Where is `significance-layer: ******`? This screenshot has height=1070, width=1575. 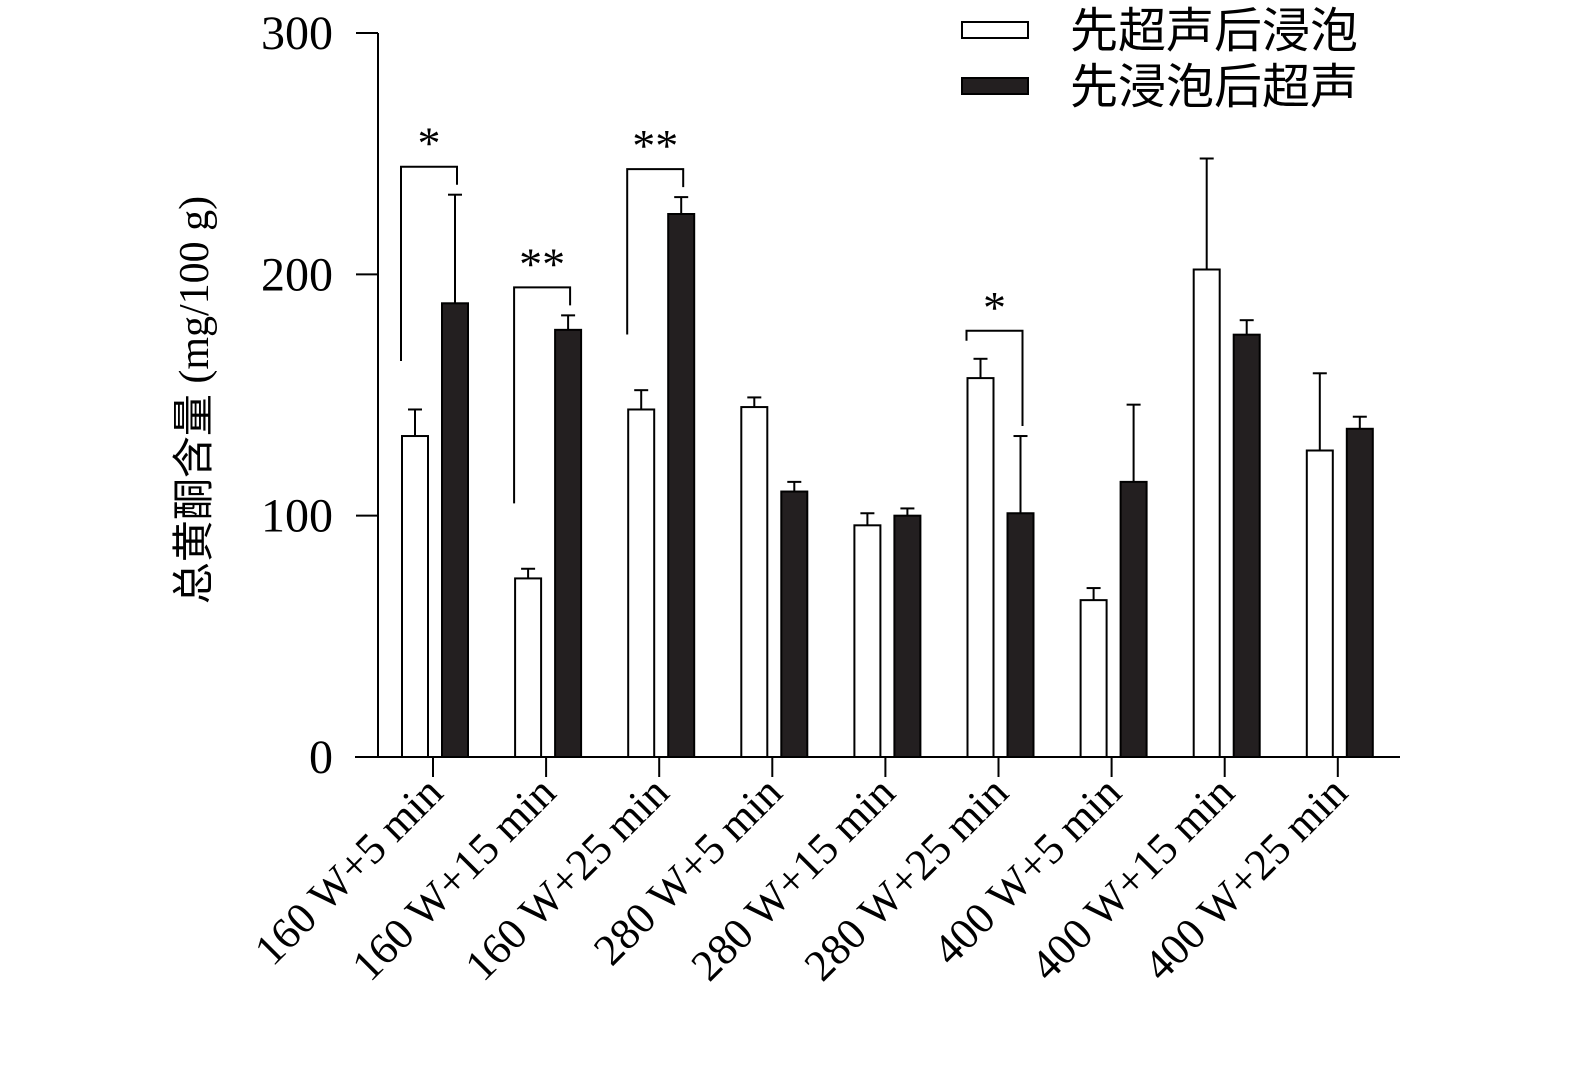 significance-layer: ****** is located at coordinates (712, 311).